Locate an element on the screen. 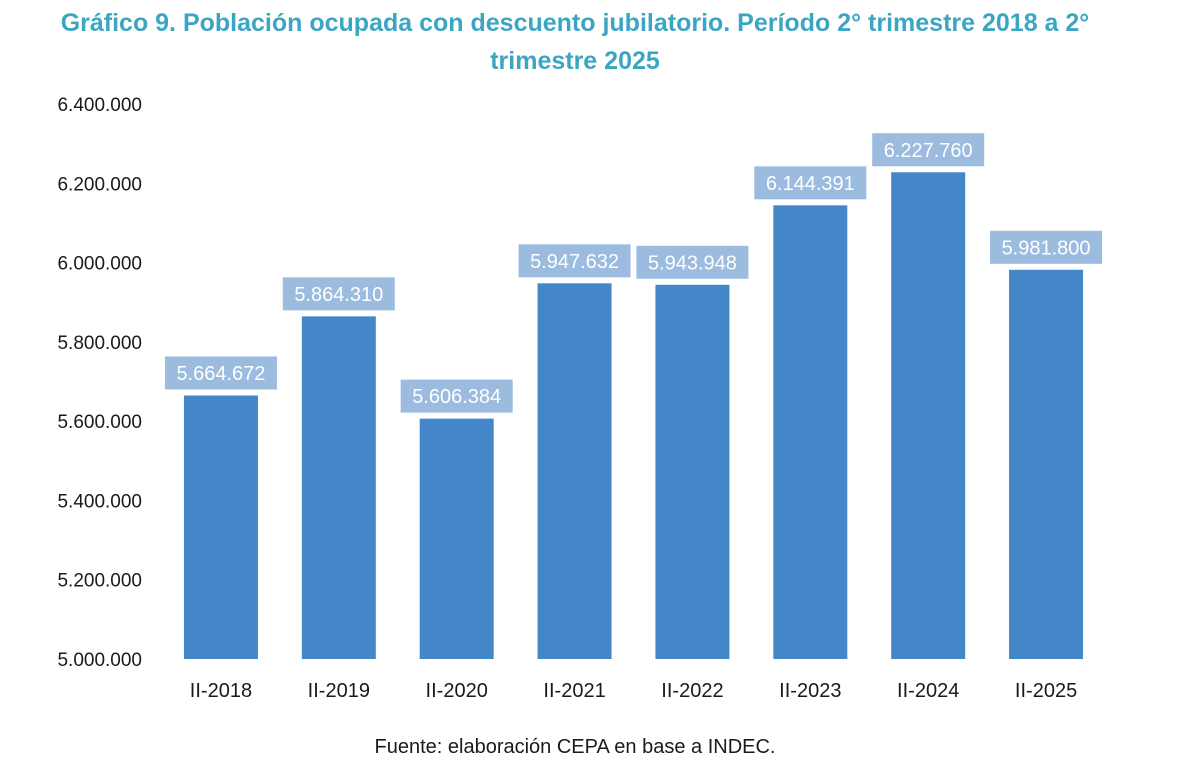 This screenshot has height=772, width=1185. x-tick-label: II-2024 is located at coordinates (928, 691).